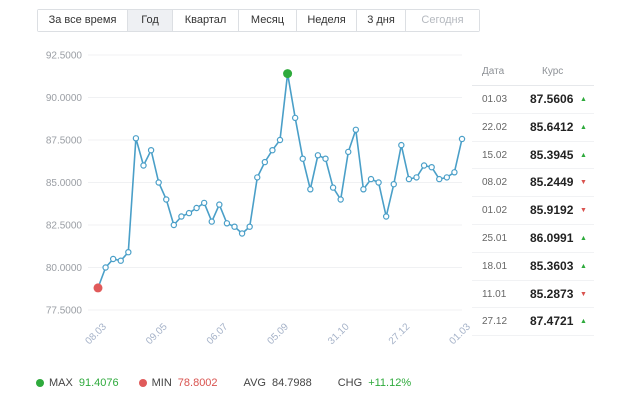  I want to click on stat-avg: AVG 84.7988, so click(278, 383).